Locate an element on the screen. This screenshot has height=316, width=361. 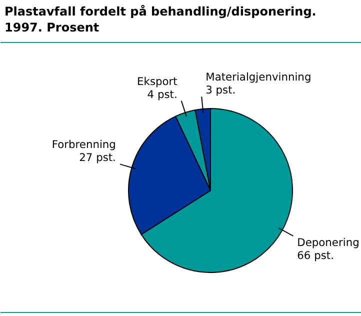
data-label: 27 pst. is located at coordinates (97, 157).